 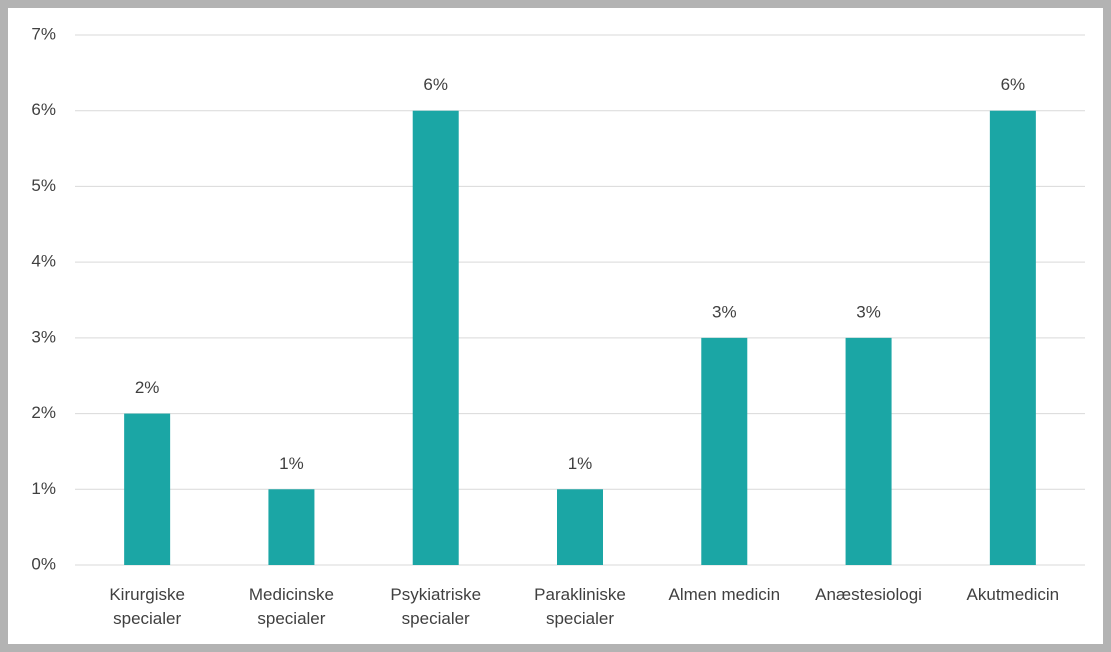 What do you see at coordinates (43, 185) in the screenshot?
I see `y-tick-label: 5%` at bounding box center [43, 185].